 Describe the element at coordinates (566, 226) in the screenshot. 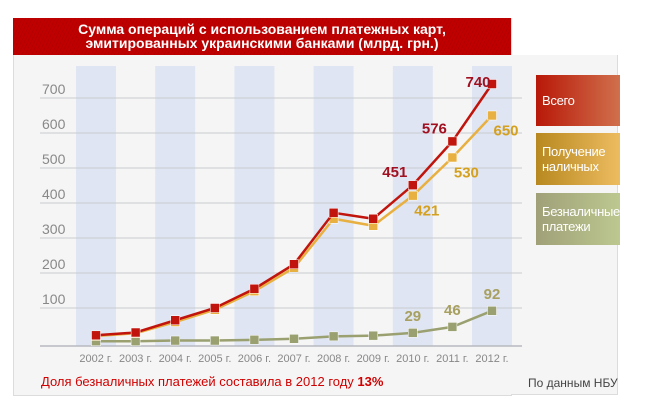

I see `legend-line: платежи` at that location.